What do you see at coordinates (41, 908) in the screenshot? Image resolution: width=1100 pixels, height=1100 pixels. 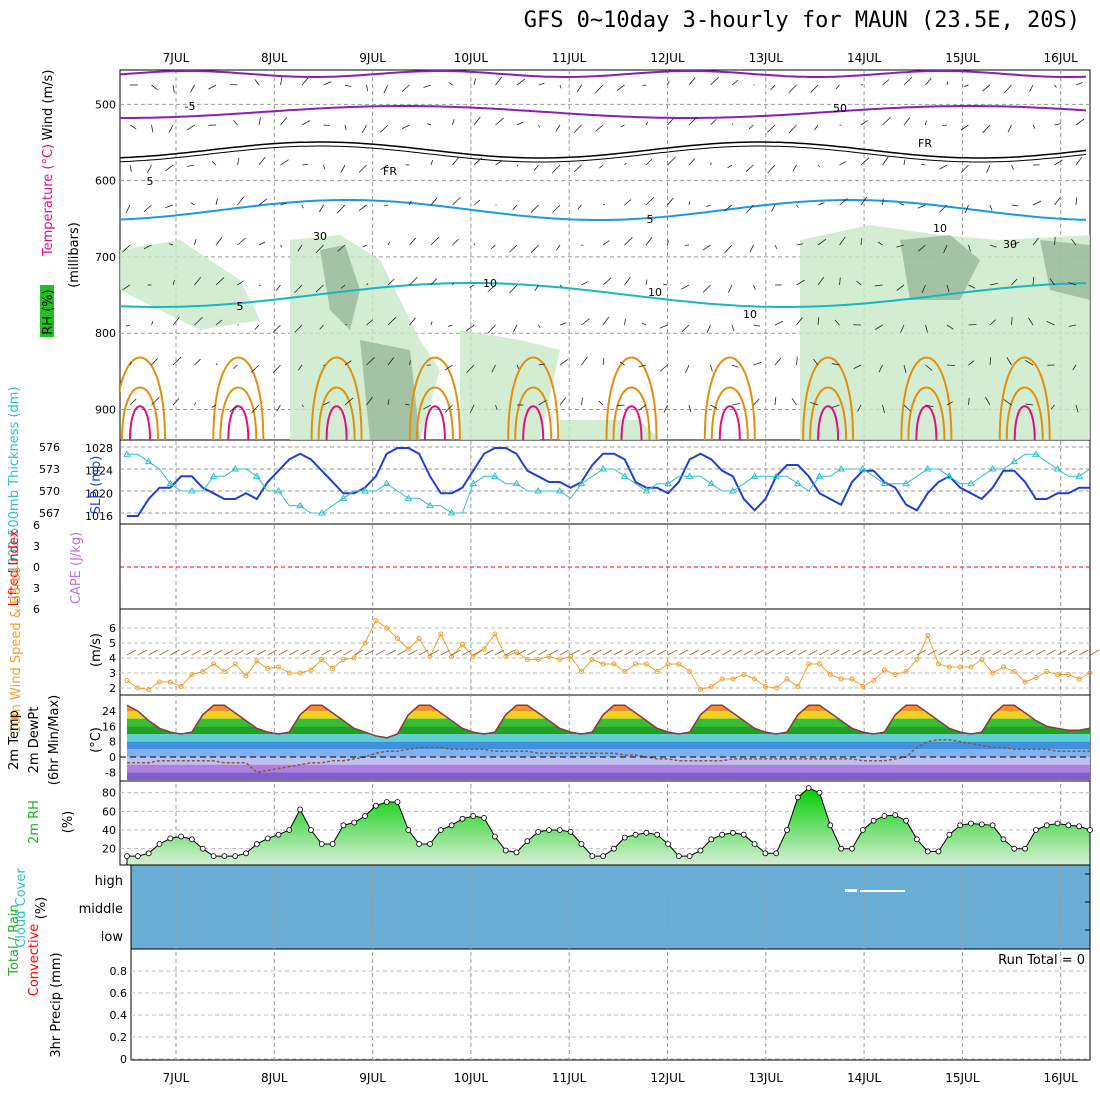 I see `cloud-unit-label: (%)` at bounding box center [41, 908].